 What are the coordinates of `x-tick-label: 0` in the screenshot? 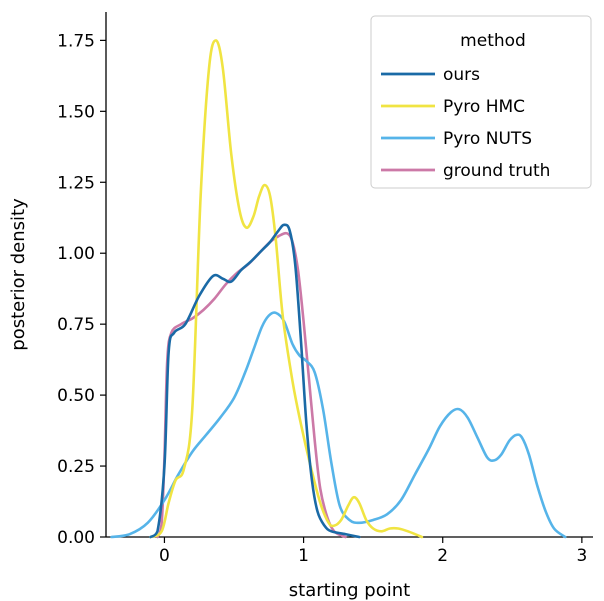 It's located at (164, 556).